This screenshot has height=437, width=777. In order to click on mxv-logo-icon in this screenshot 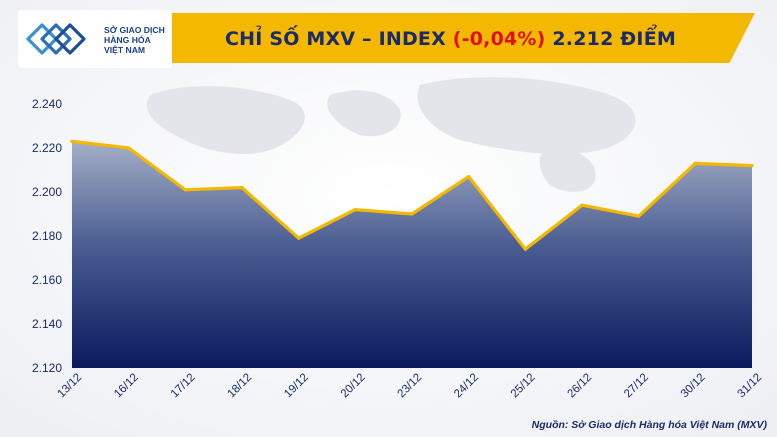, I will do `click(56, 39)`.